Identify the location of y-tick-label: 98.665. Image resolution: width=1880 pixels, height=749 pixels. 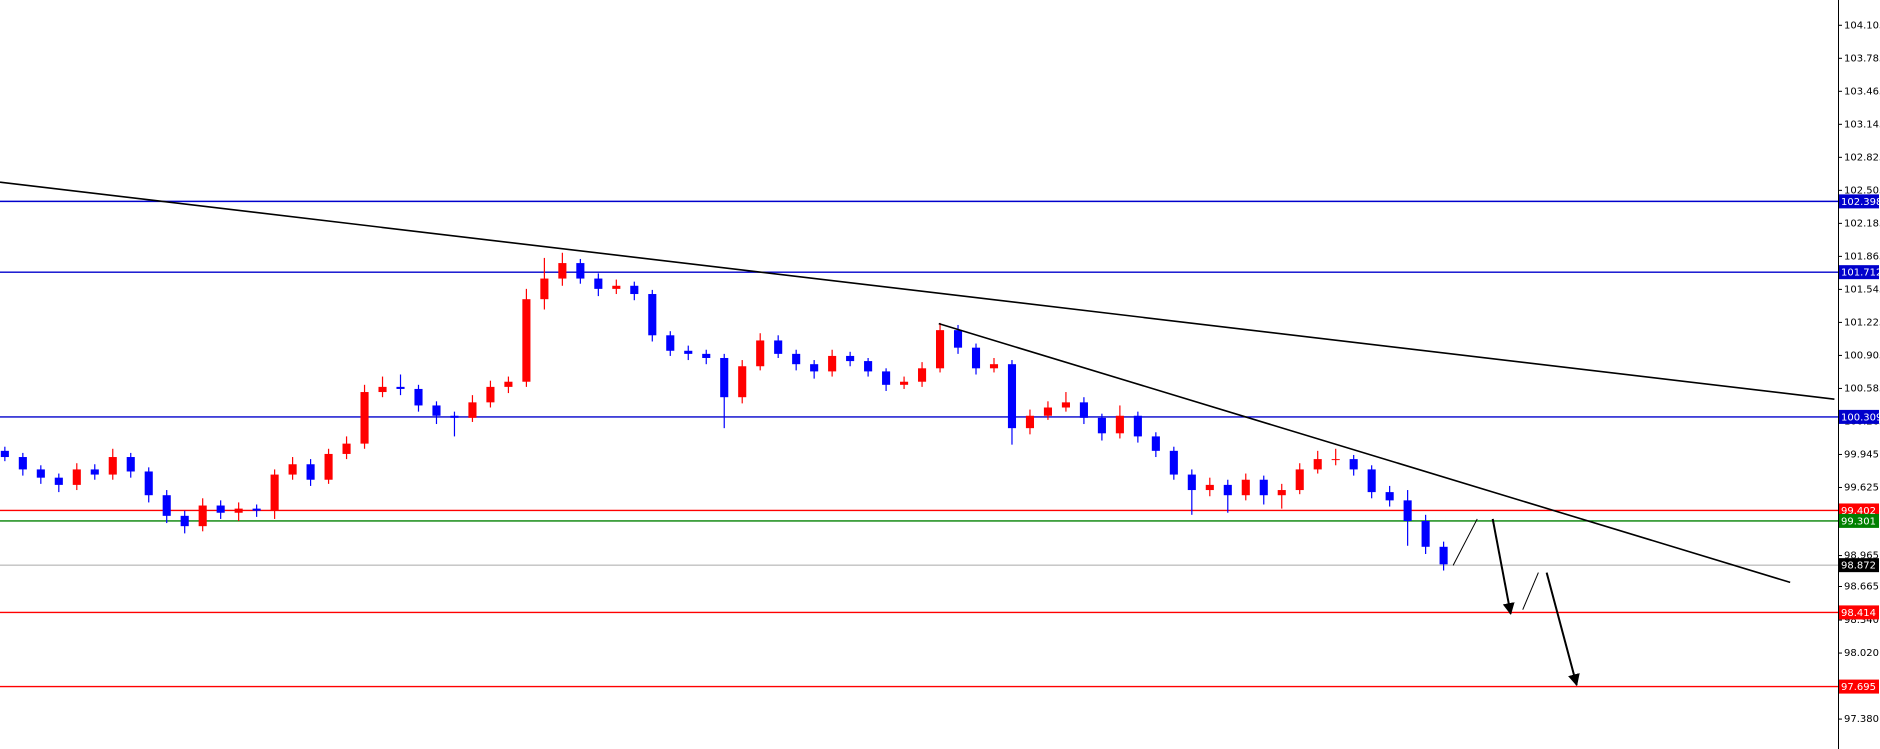
(1861, 587).